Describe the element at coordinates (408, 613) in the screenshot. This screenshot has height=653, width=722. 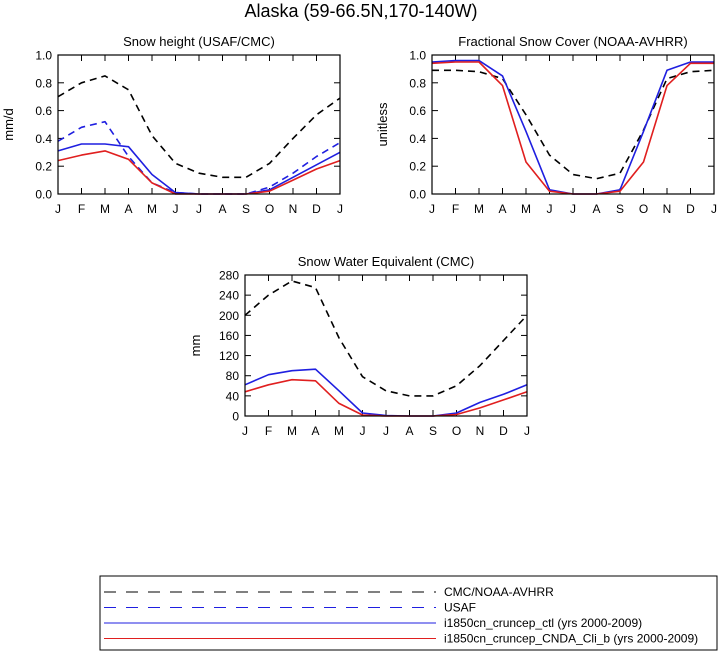
I see `legend-box` at that location.